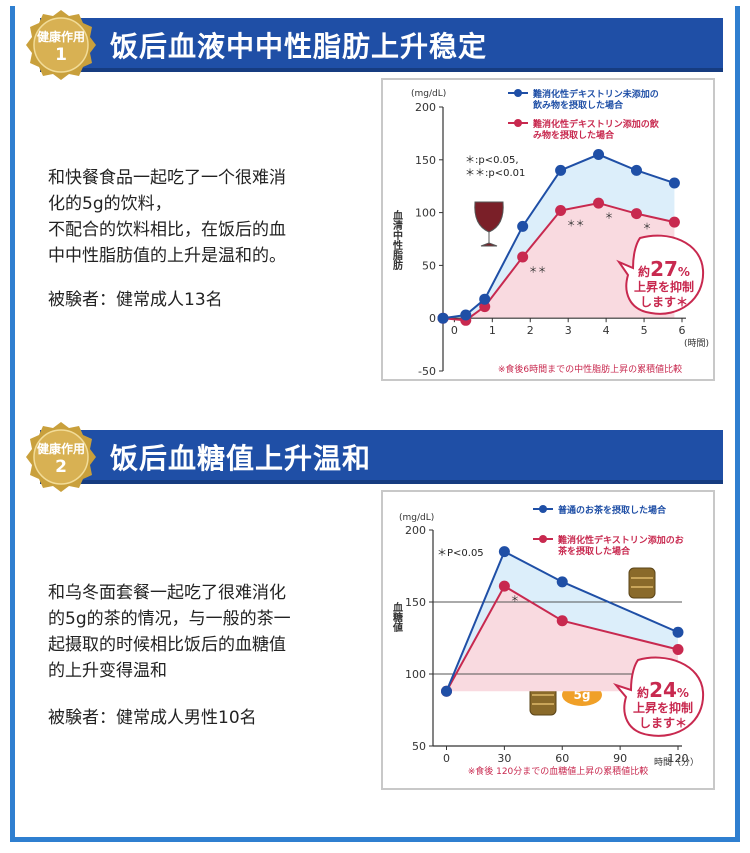 The width and height of the screenshot is (750, 853). Describe the element at coordinates (594, 551) in the screenshot. I see `legend-label: 茶を摂取した場合` at that location.